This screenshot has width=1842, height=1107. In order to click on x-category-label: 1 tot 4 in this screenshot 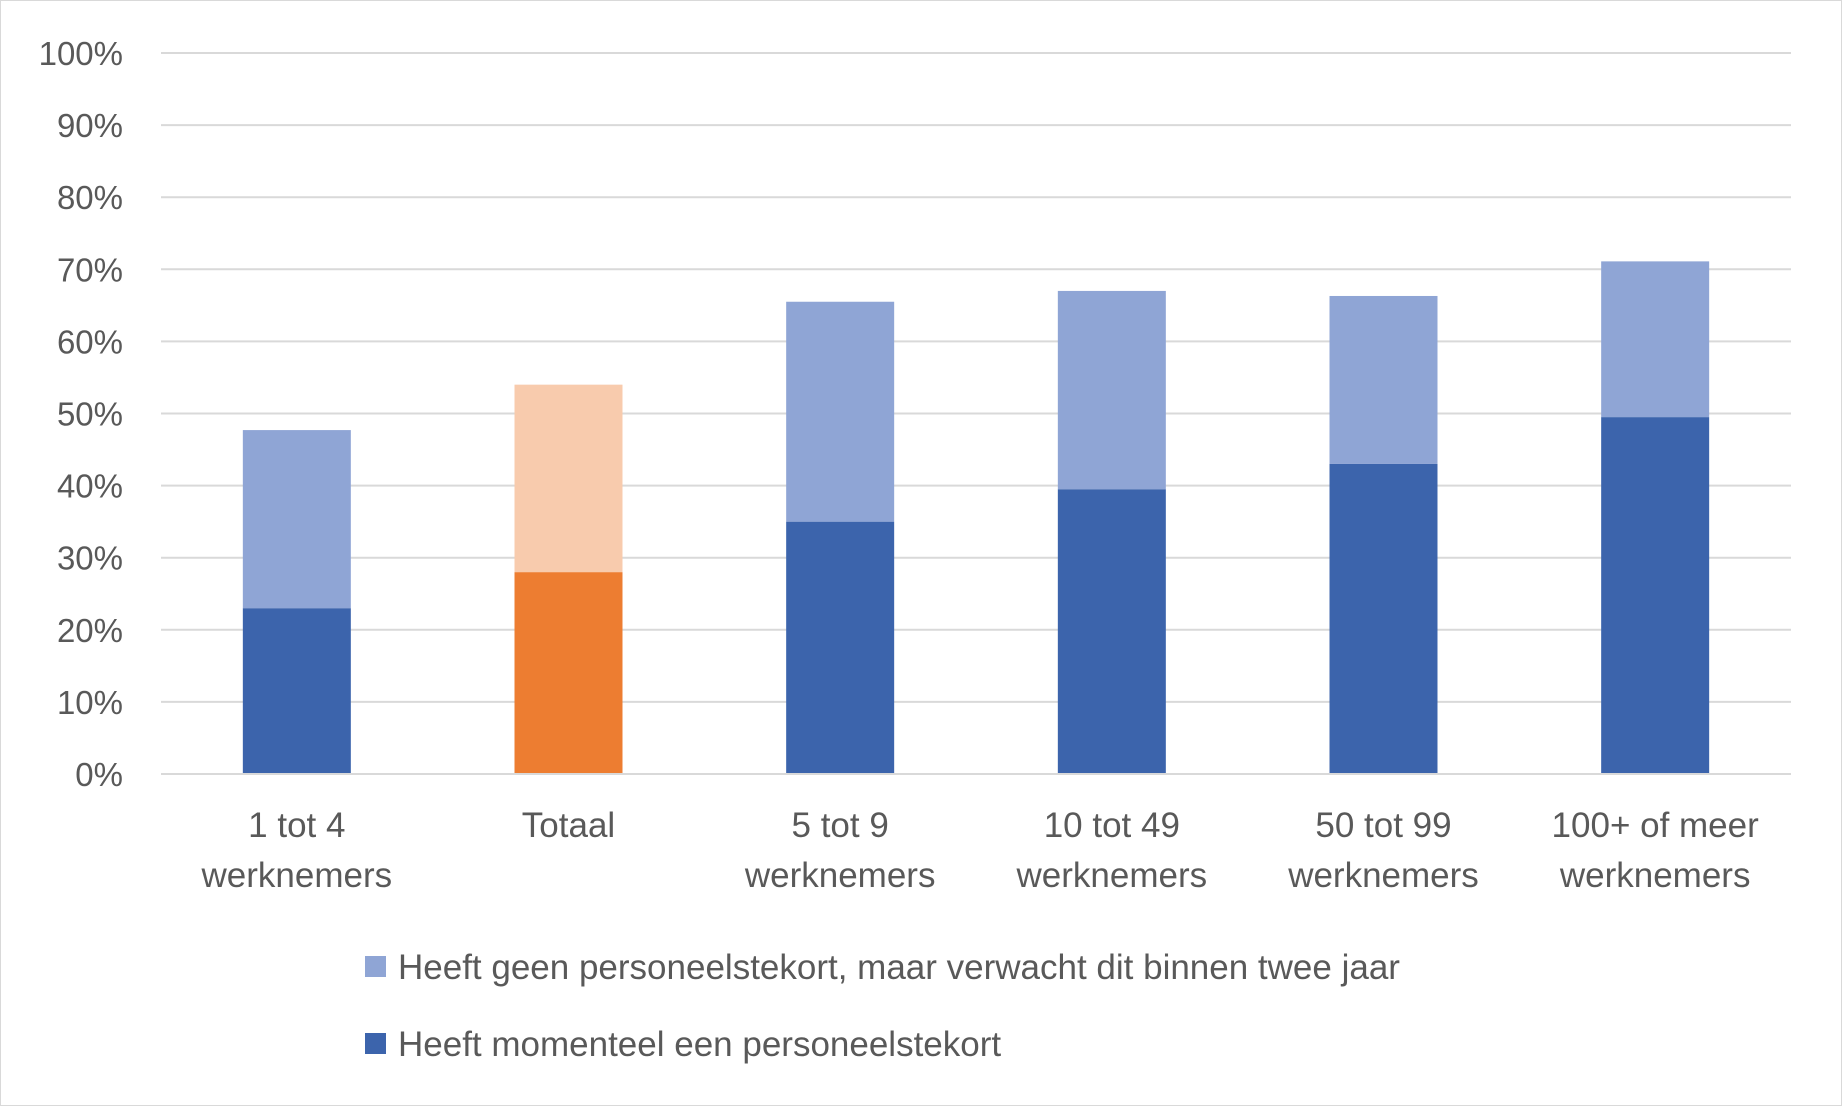, I will do `click(296, 825)`.